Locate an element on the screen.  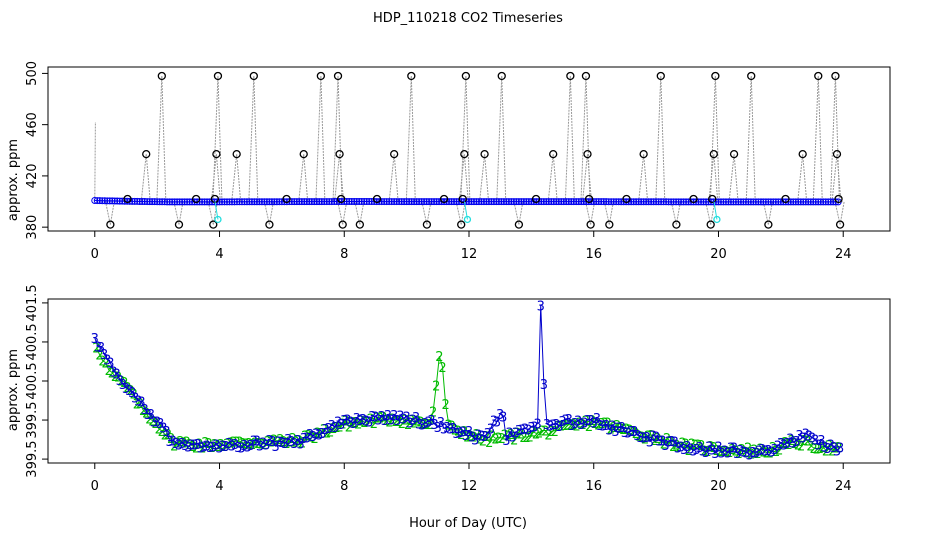
top-x-tick-label: 16 is located at coordinates (593, 254).